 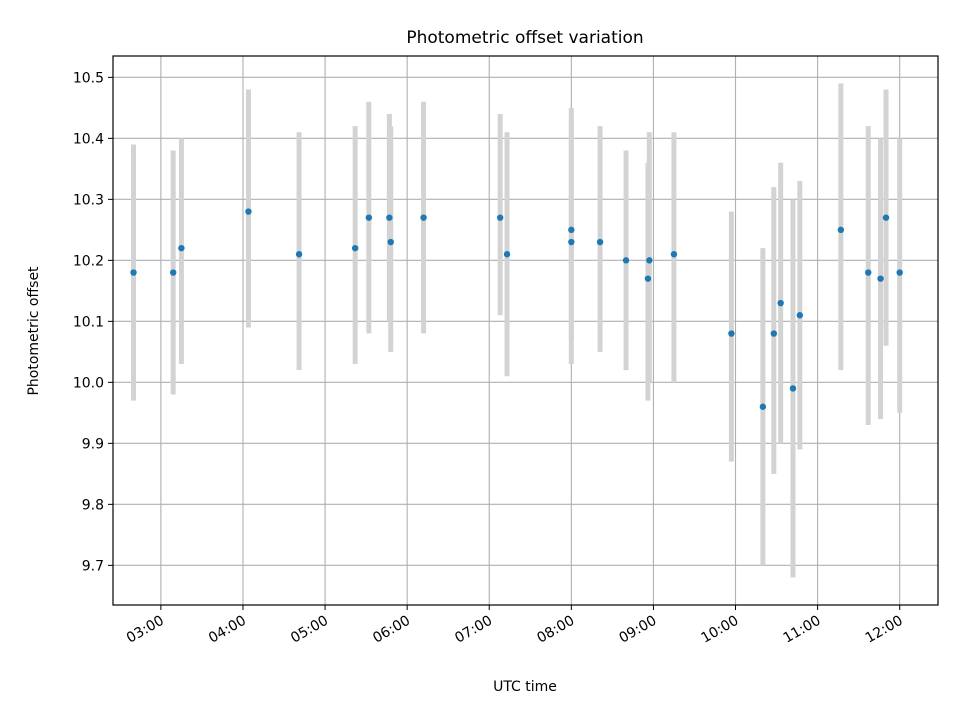 I want to click on y-tick-label: 10.4, so click(x=88, y=139).